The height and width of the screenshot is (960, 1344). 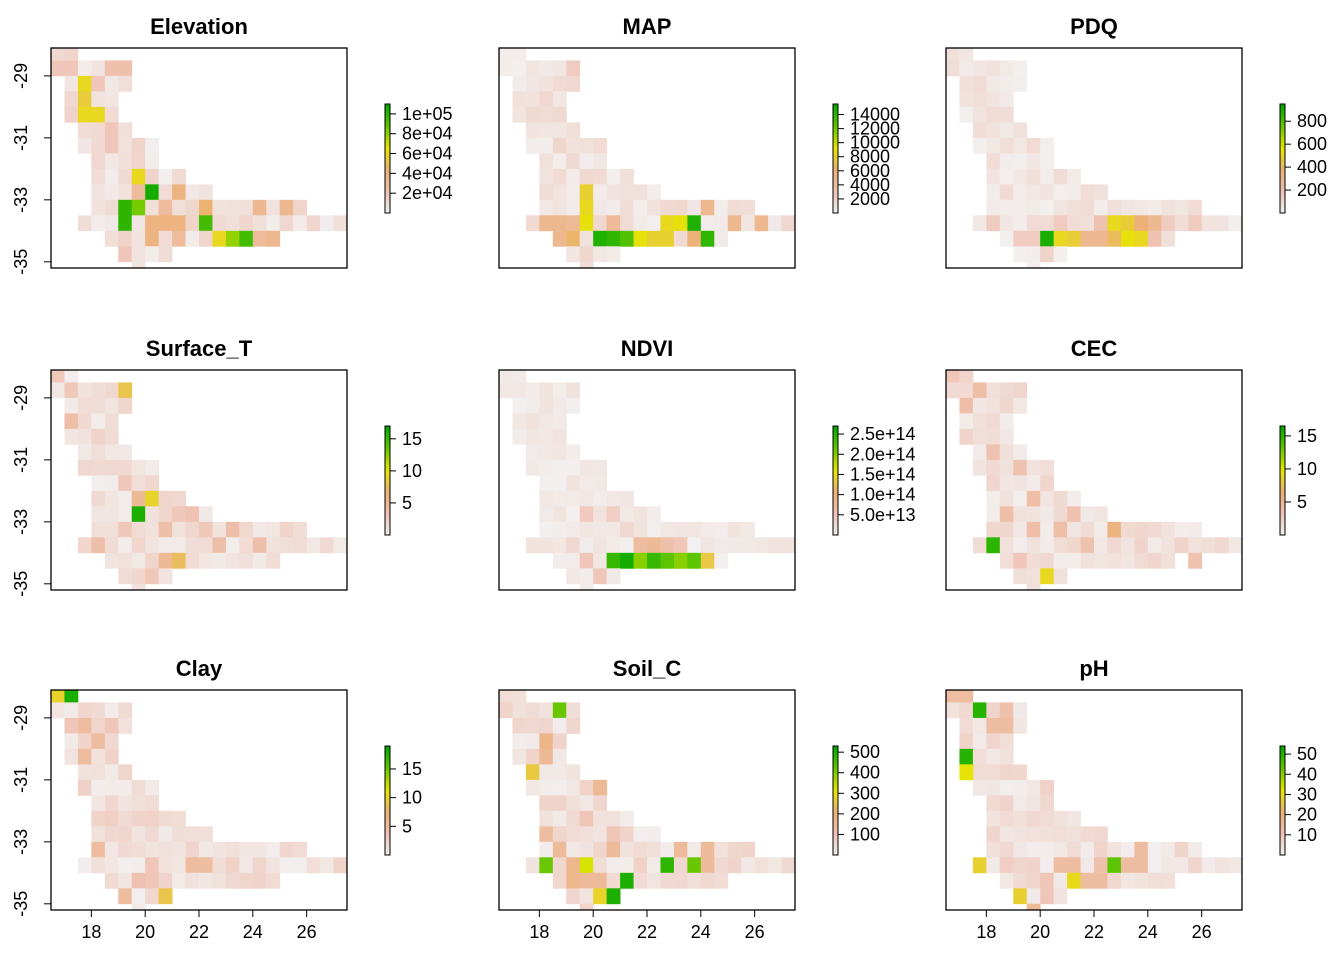 I want to click on panel-surface_t: Surface_T -29 -31 -33 -35 15 10 5, so click(x=216, y=466).